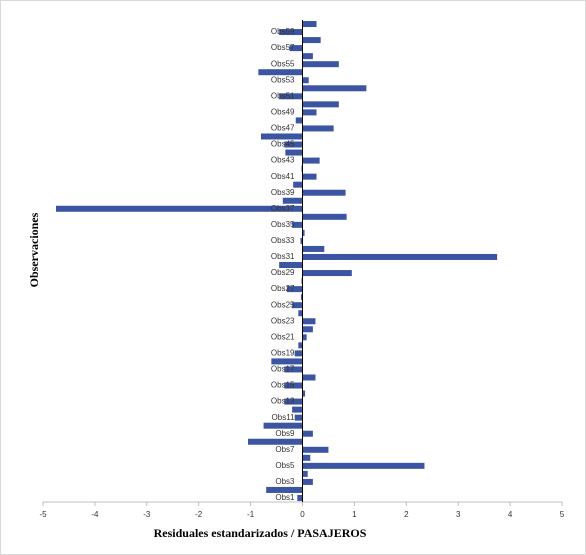 The image size is (586, 555). What do you see at coordinates (283, 208) in the screenshot?
I see `y-tick-label: Obs37` at bounding box center [283, 208].